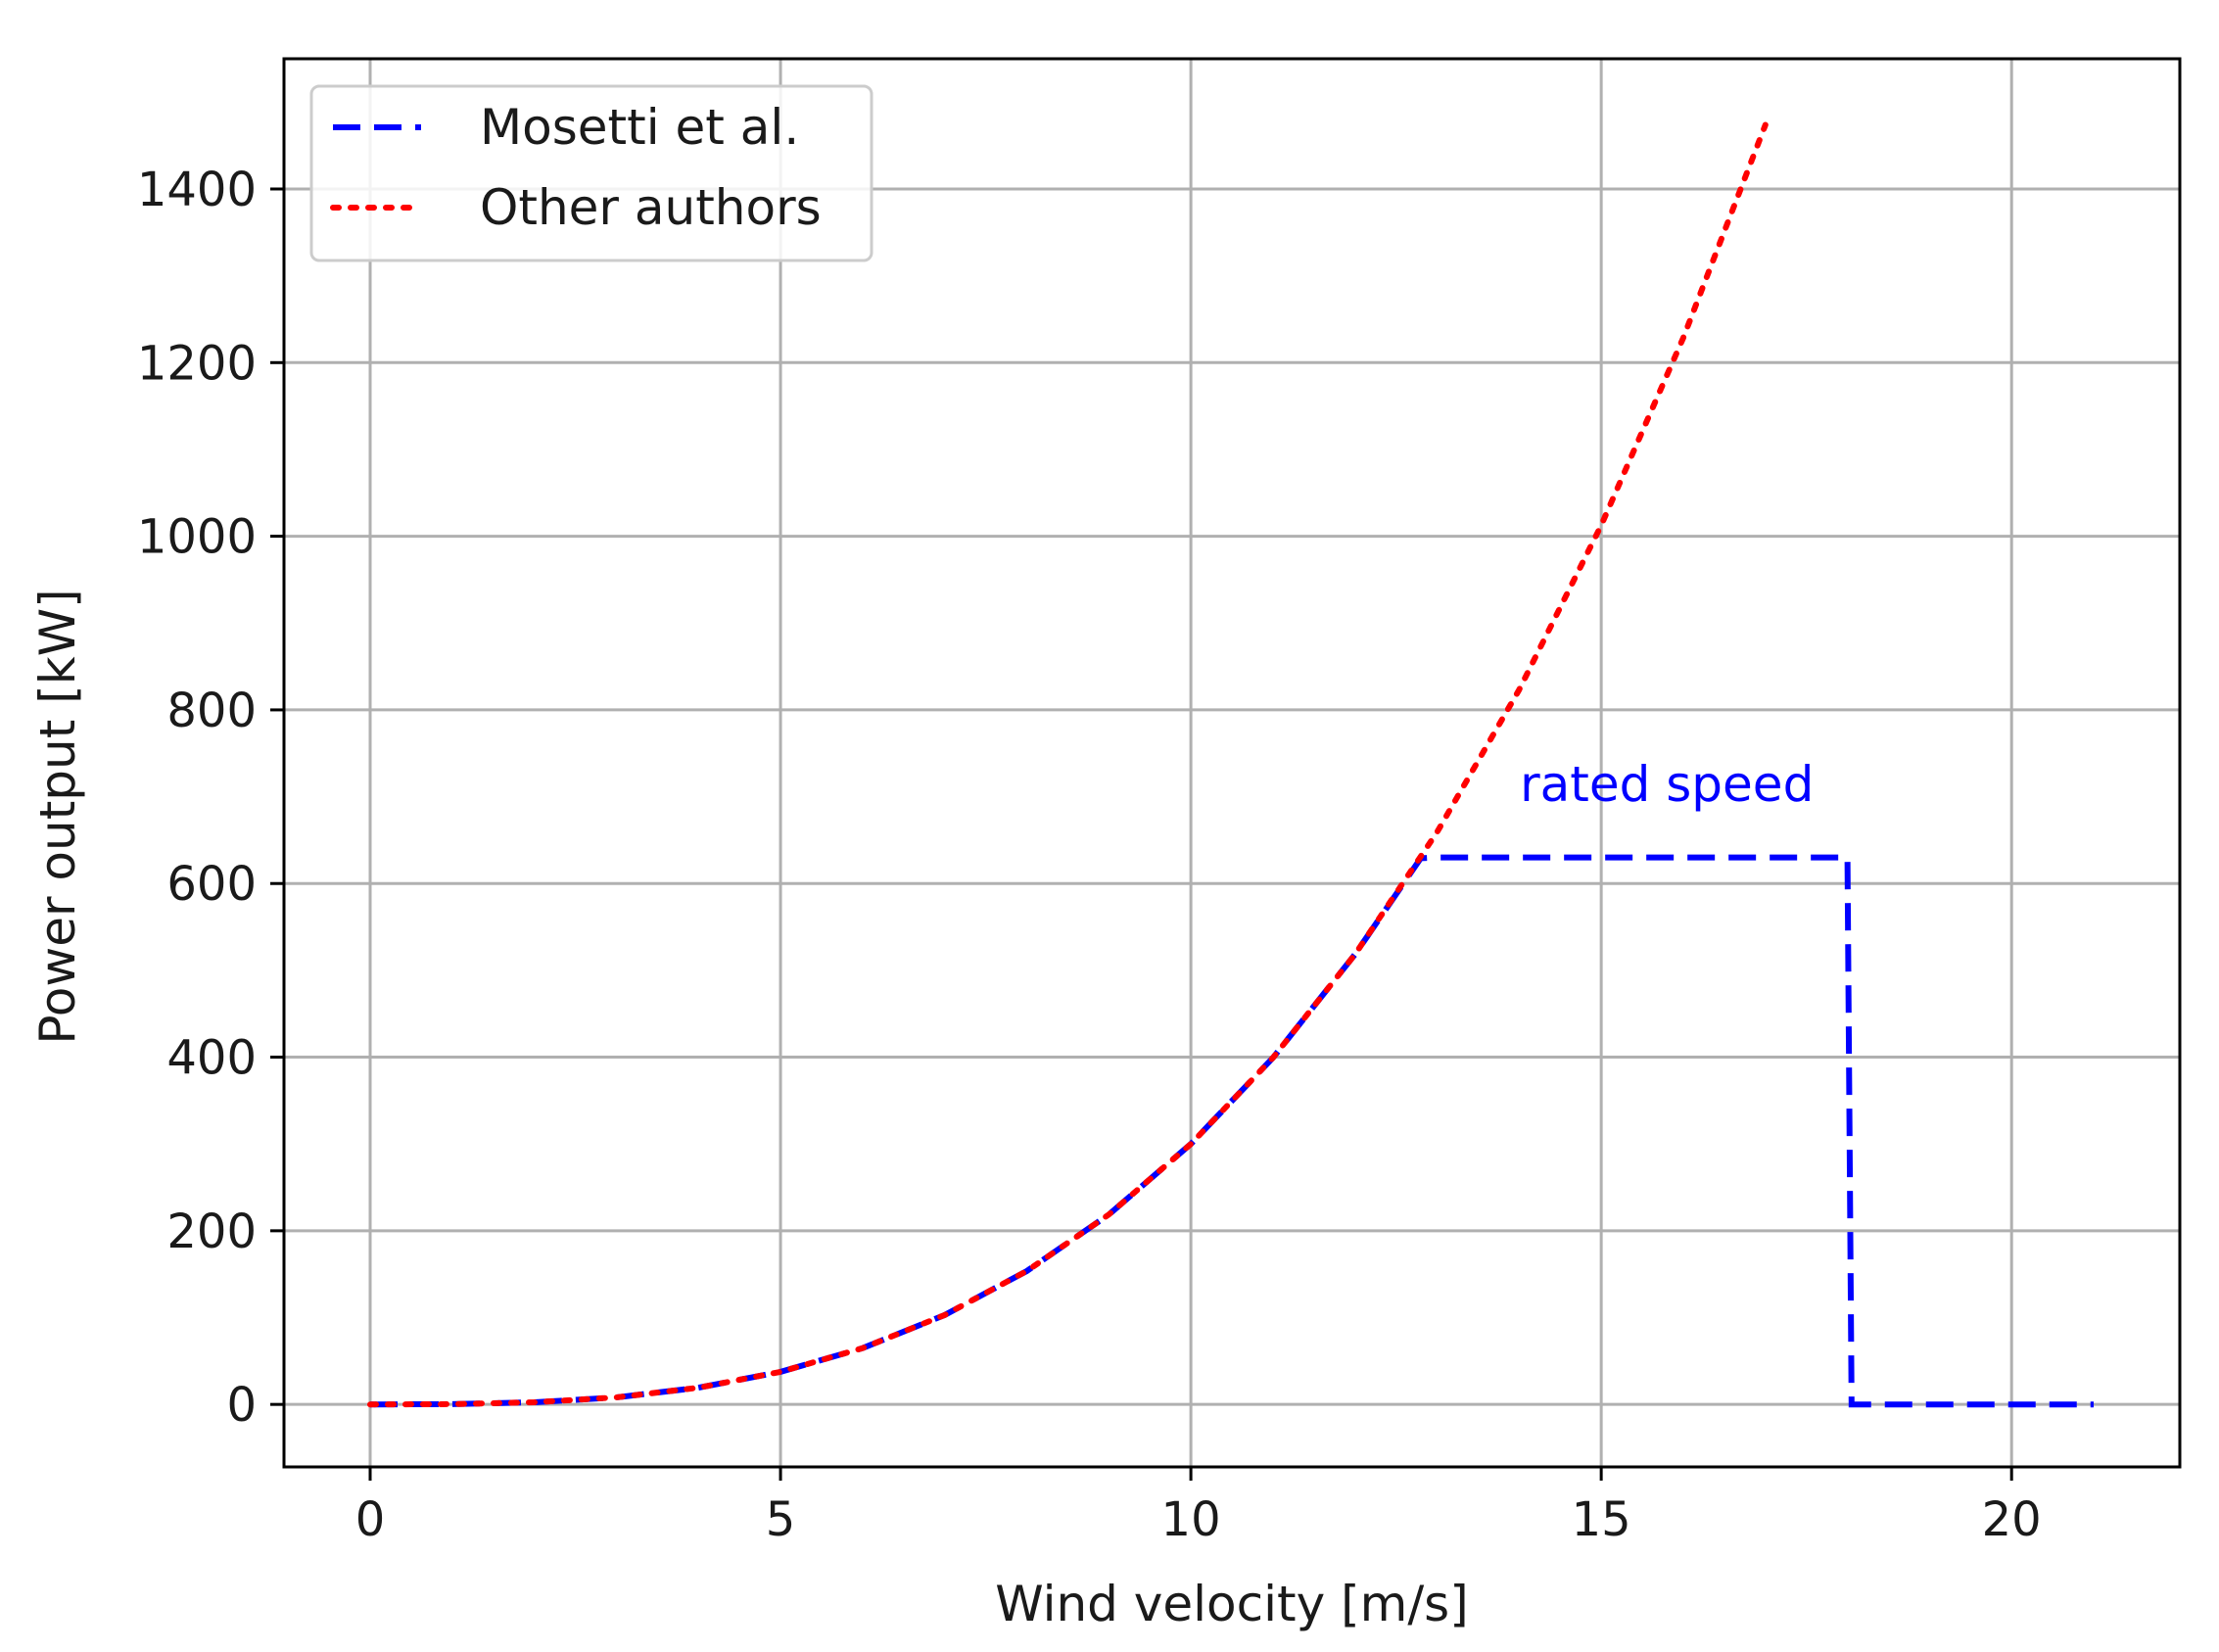 The height and width of the screenshot is (1652, 2219). What do you see at coordinates (211, 711) in the screenshot?
I see `y-tick-label: 800` at bounding box center [211, 711].